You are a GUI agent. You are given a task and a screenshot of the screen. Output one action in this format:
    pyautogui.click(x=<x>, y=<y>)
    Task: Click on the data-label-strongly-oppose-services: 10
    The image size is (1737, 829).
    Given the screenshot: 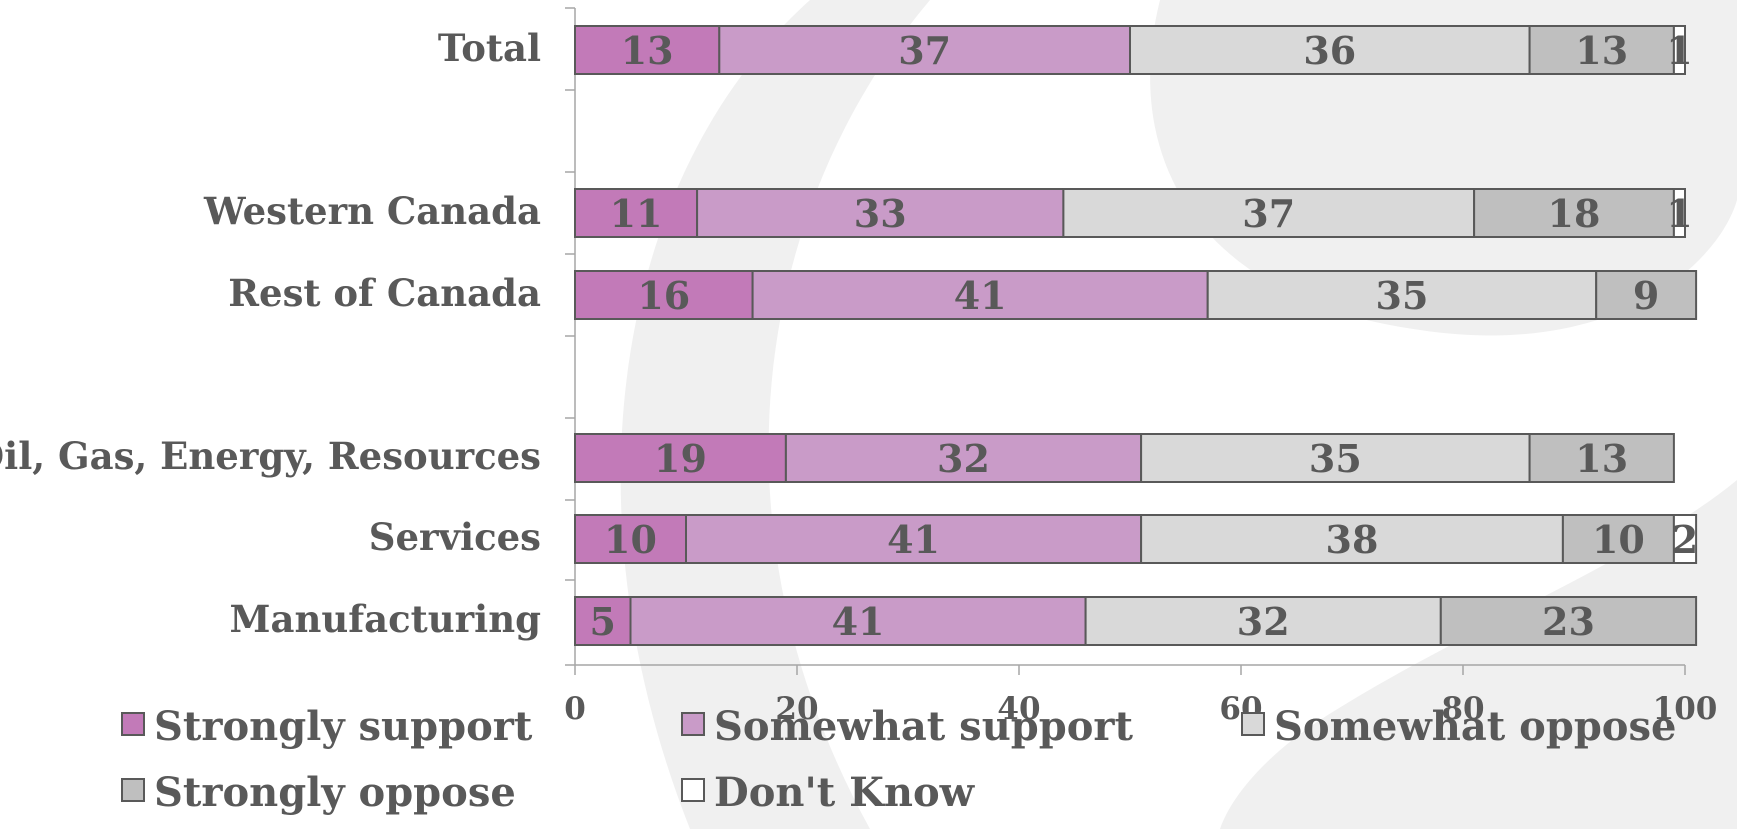 What is the action you would take?
    pyautogui.click(x=1618, y=539)
    